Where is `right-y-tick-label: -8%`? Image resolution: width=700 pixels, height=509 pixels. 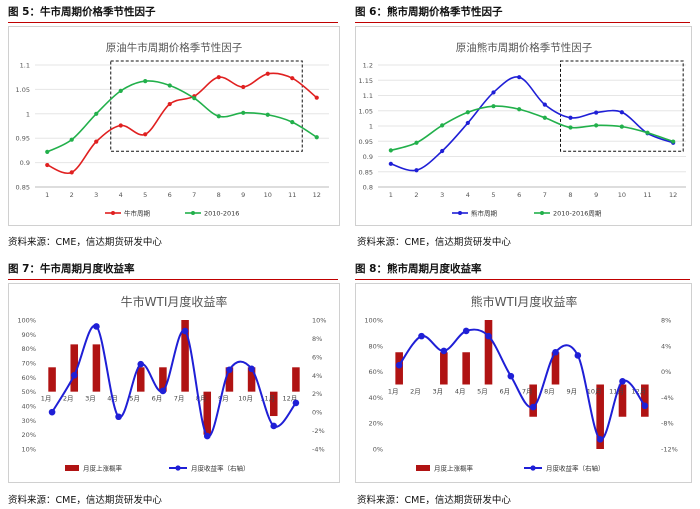
right-y-tick-label: -8% is located at coordinates (667, 424).